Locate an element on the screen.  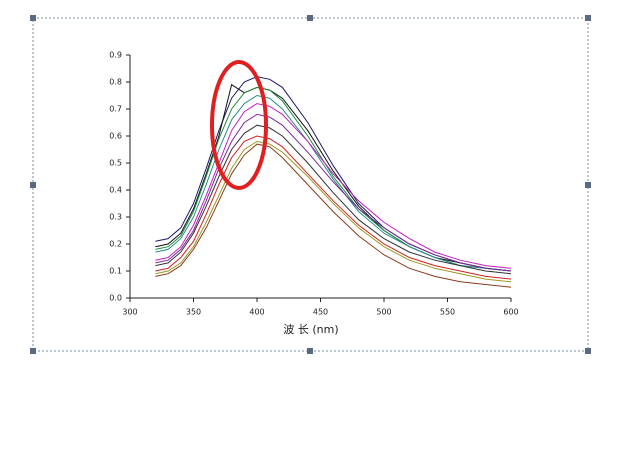
y-tick-label: 0.5 is located at coordinates (115, 163).